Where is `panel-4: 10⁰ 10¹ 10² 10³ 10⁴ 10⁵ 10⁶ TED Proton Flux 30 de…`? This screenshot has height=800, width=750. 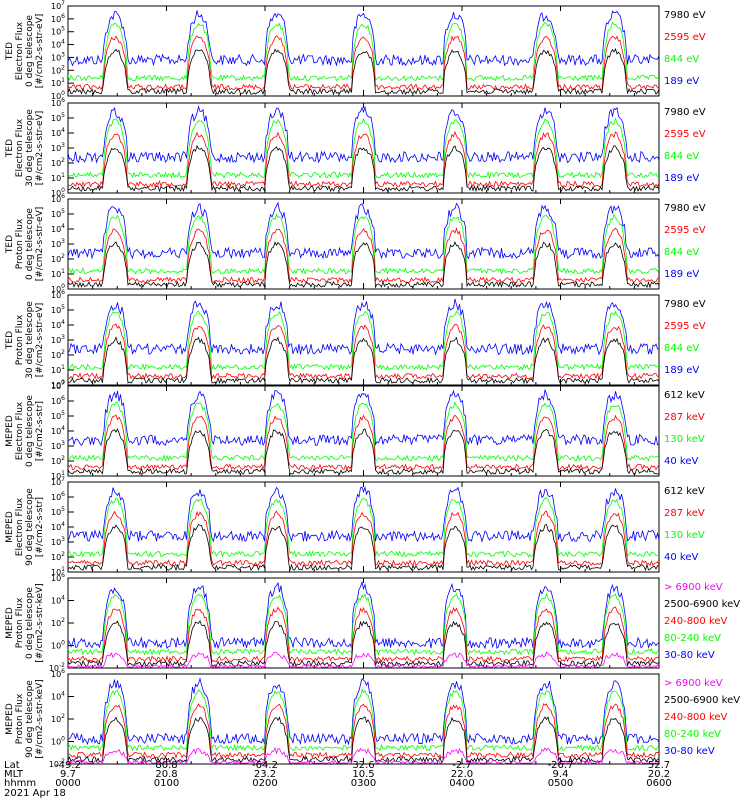 panel-4: 10⁰ 10¹ 10² 10³ 10⁴ 10⁵ 10⁶ TED Proton Flux 30 de… is located at coordinates (355, 339).